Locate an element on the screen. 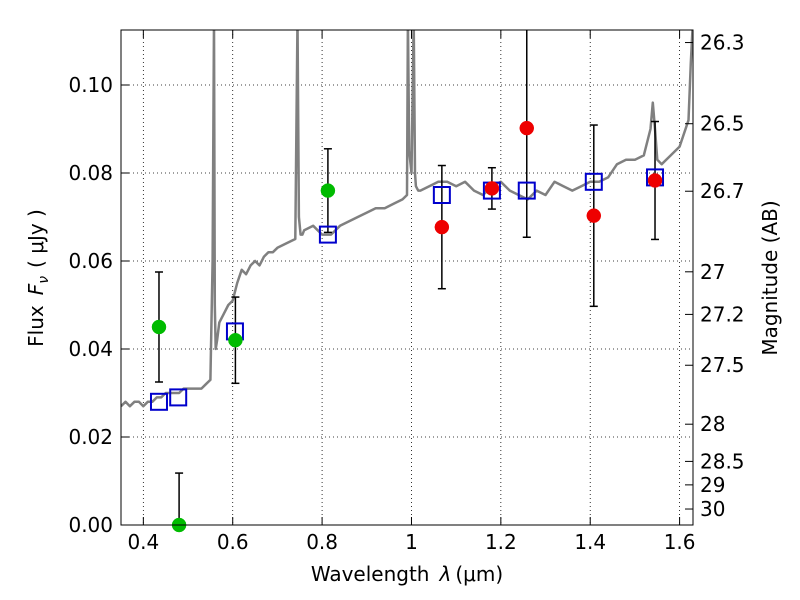 This screenshot has width=800, height=600. magnitude-tick-label: 29 is located at coordinates (712, 485).